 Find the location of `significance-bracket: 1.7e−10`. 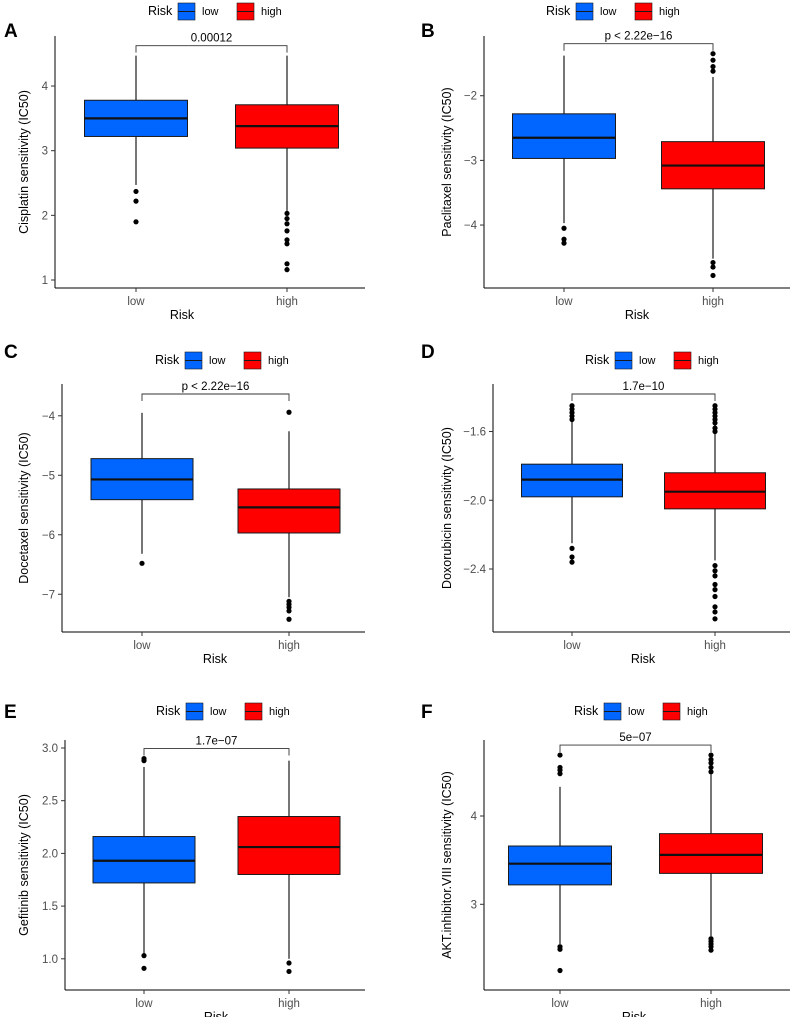

significance-bracket: 1.7e−10 is located at coordinates (643, 391).